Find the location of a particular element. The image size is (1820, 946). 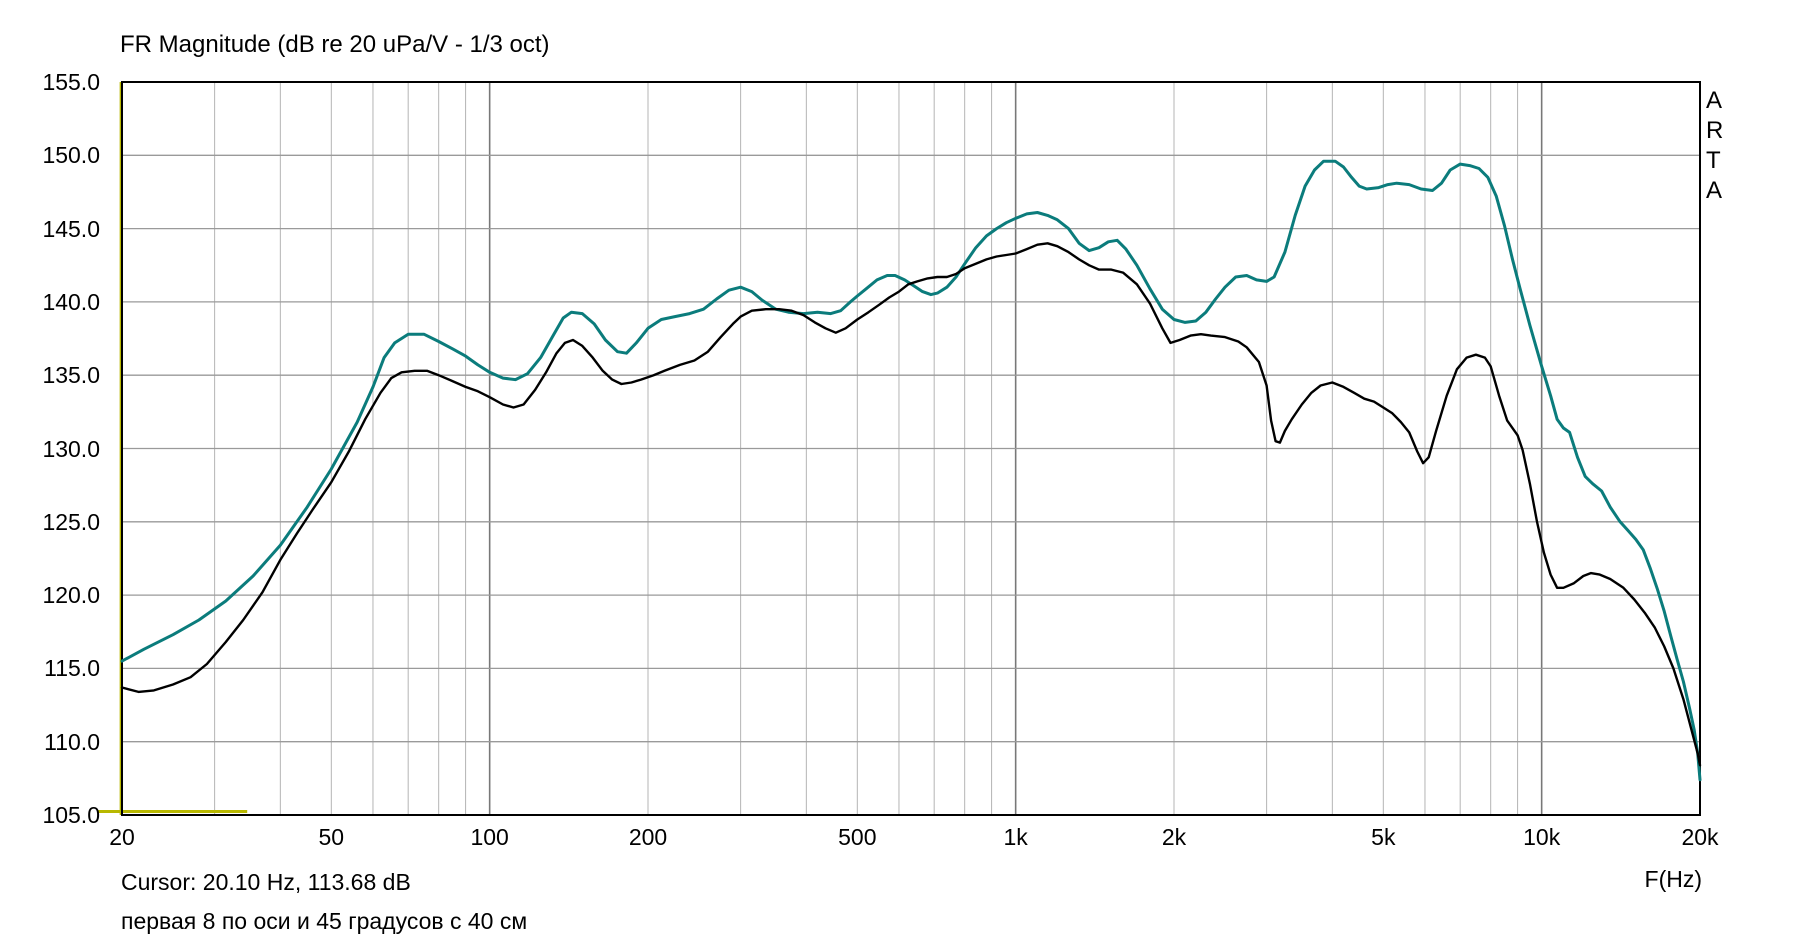

y-tick-label-125.0: 125.0 is located at coordinates (71, 521).